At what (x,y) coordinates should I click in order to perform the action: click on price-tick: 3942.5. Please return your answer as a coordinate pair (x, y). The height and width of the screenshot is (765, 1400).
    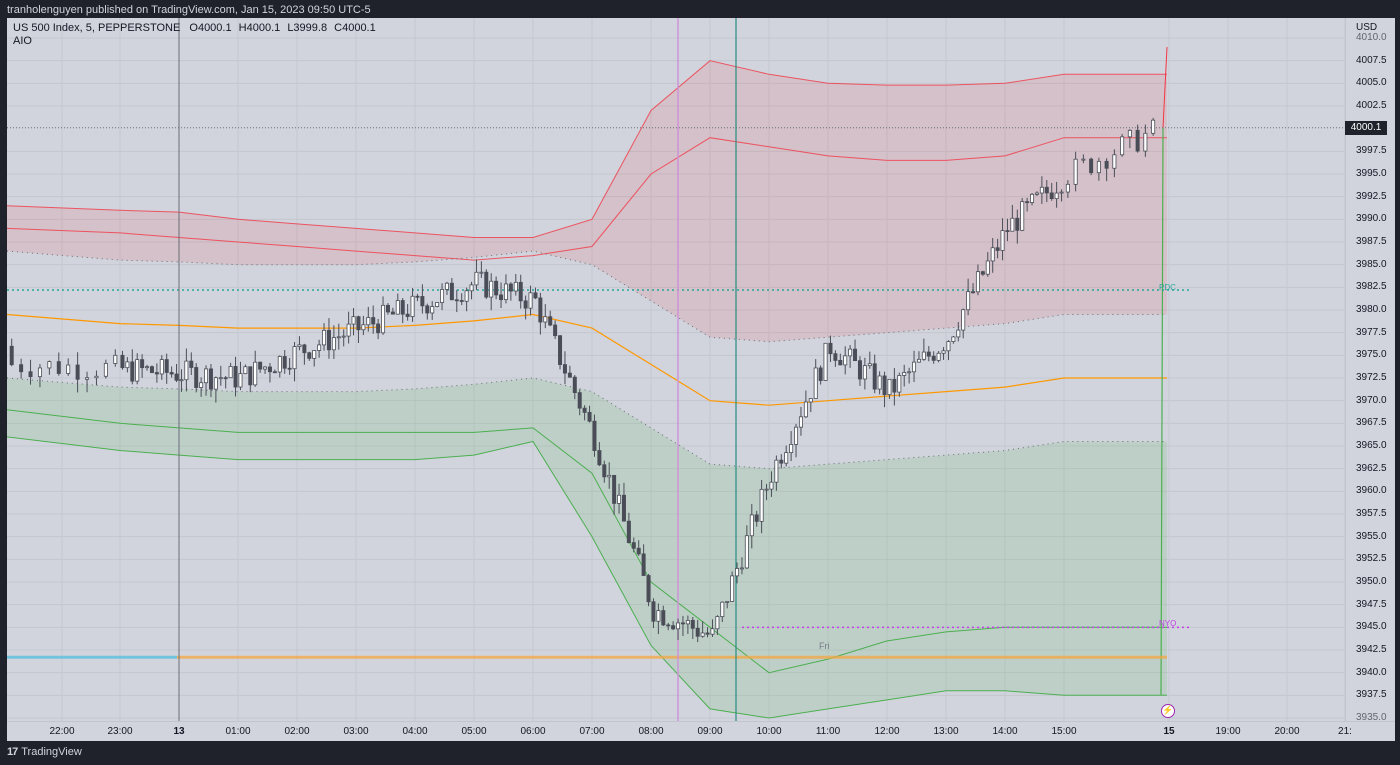
    Looking at the image, I should click on (1371, 649).